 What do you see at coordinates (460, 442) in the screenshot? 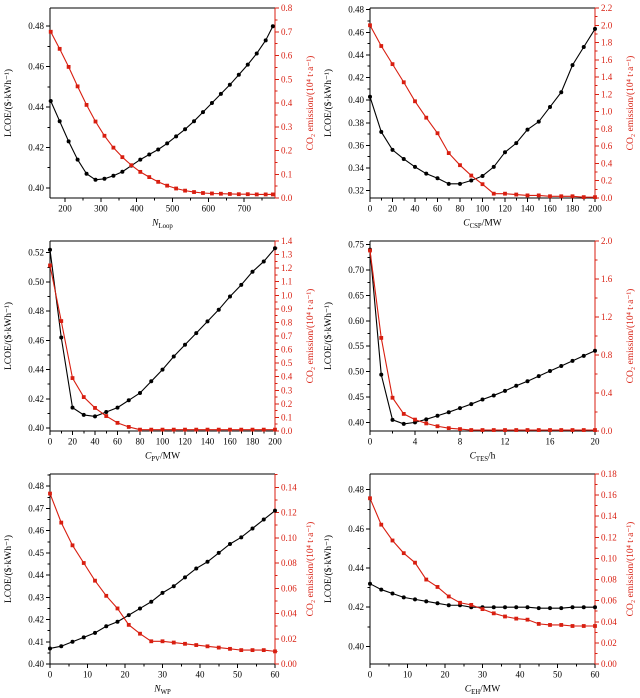
I see `x-tick-label: 8` at bounding box center [460, 442].